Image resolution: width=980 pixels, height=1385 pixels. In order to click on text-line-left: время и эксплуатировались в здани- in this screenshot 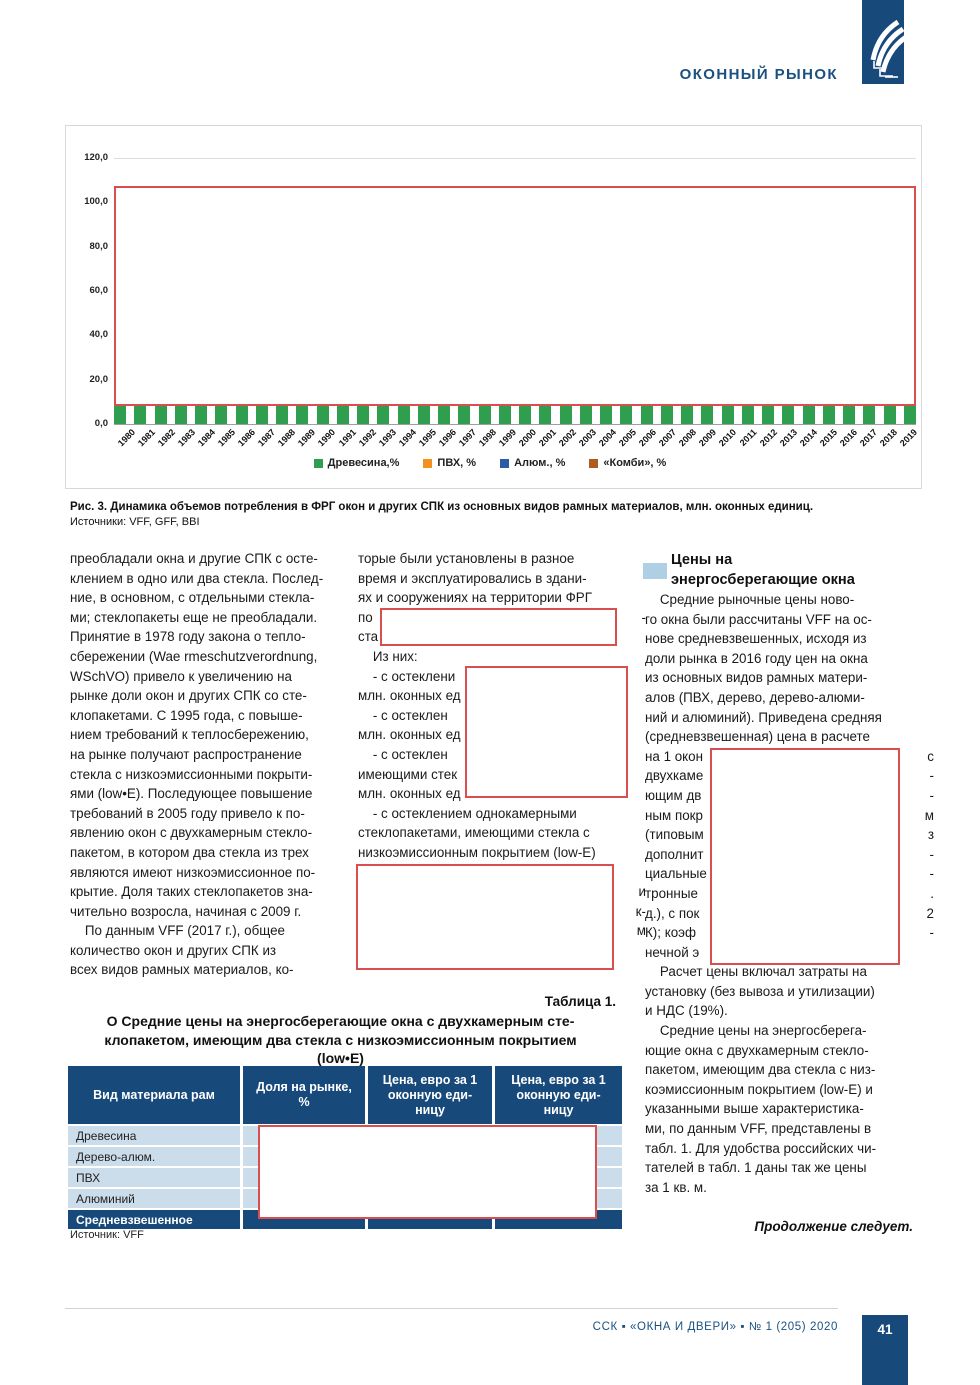, I will do `click(472, 578)`.